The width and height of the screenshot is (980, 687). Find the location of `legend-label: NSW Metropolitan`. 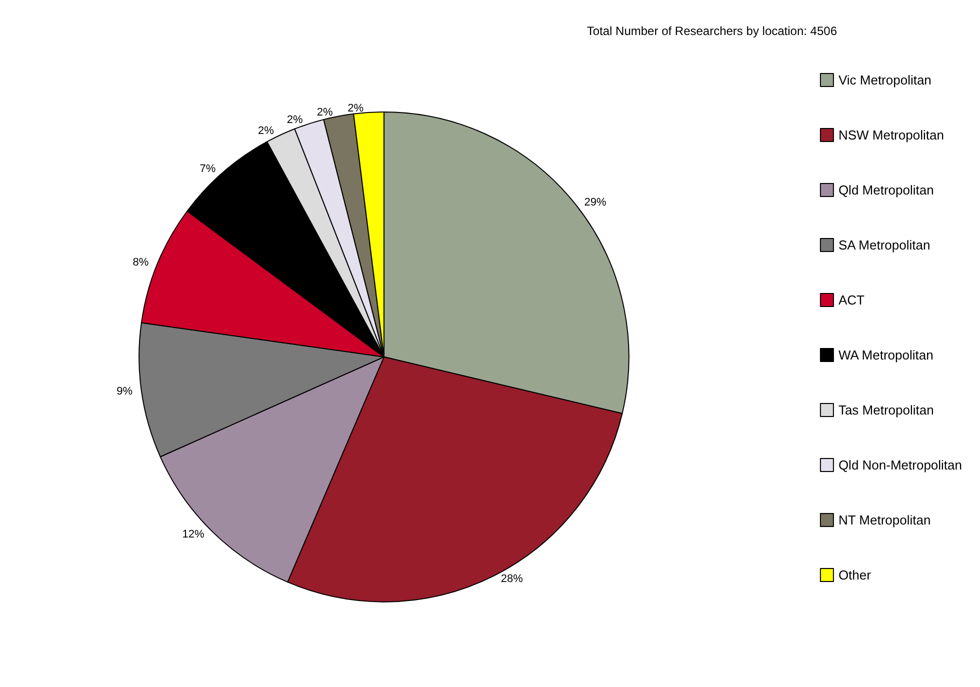

legend-label: NSW Metropolitan is located at coordinates (891, 135).